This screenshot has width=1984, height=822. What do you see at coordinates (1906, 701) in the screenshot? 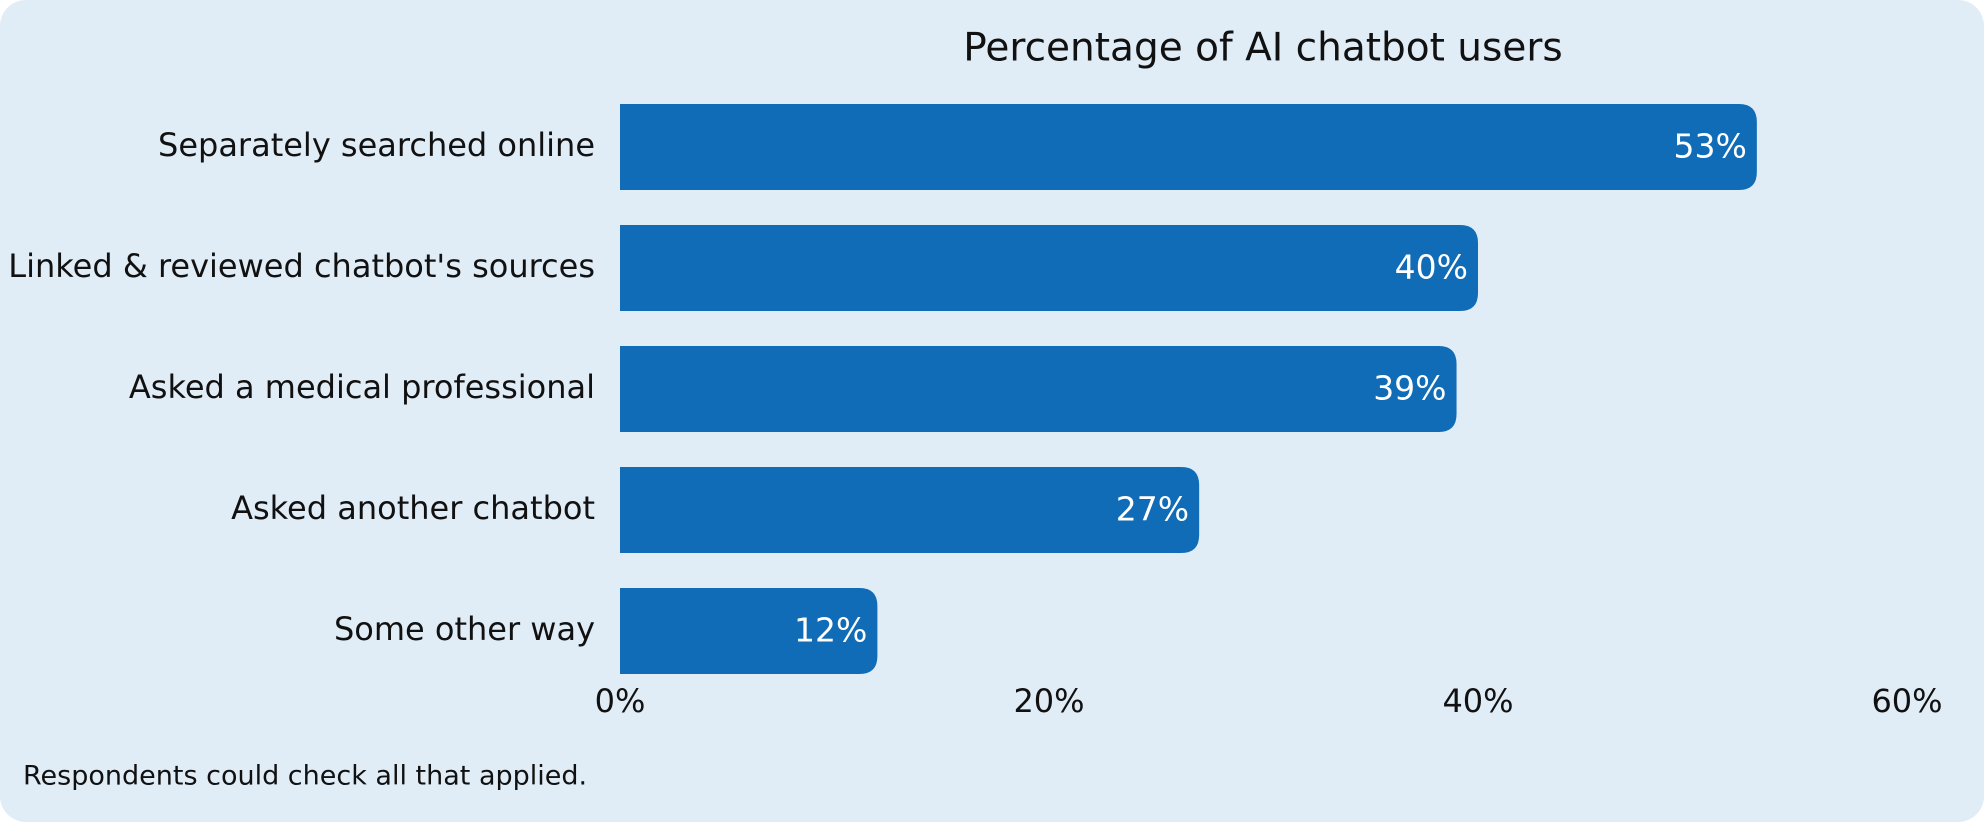
I see `x-tick-label: 60%` at bounding box center [1906, 701].